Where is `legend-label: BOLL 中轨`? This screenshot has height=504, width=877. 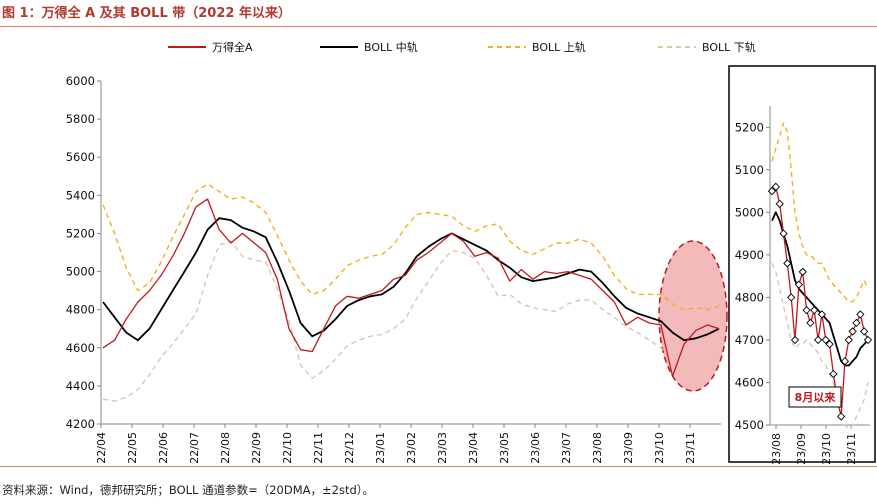 legend-label: BOLL 中轨 is located at coordinates (391, 47).